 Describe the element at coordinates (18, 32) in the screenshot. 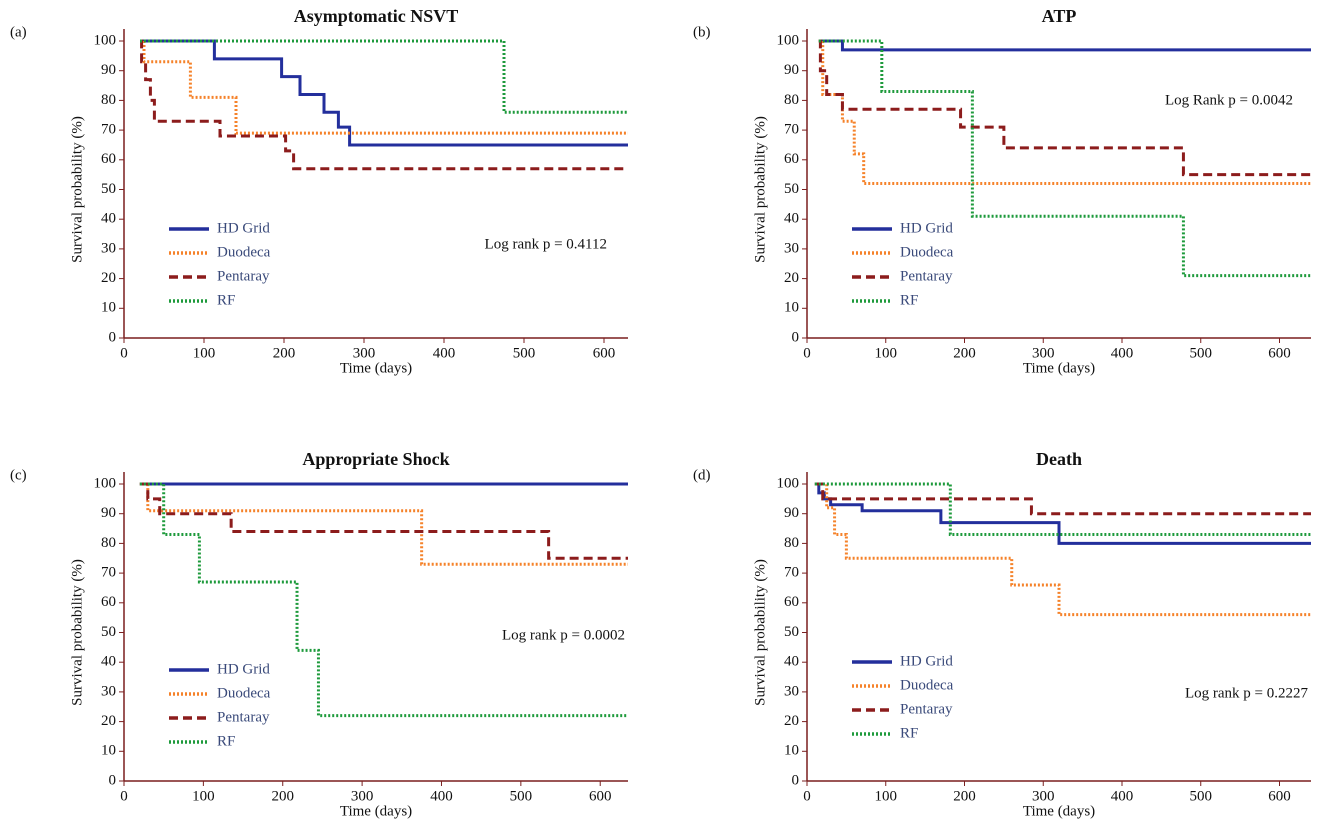

I see `panel-label: (a)` at that location.